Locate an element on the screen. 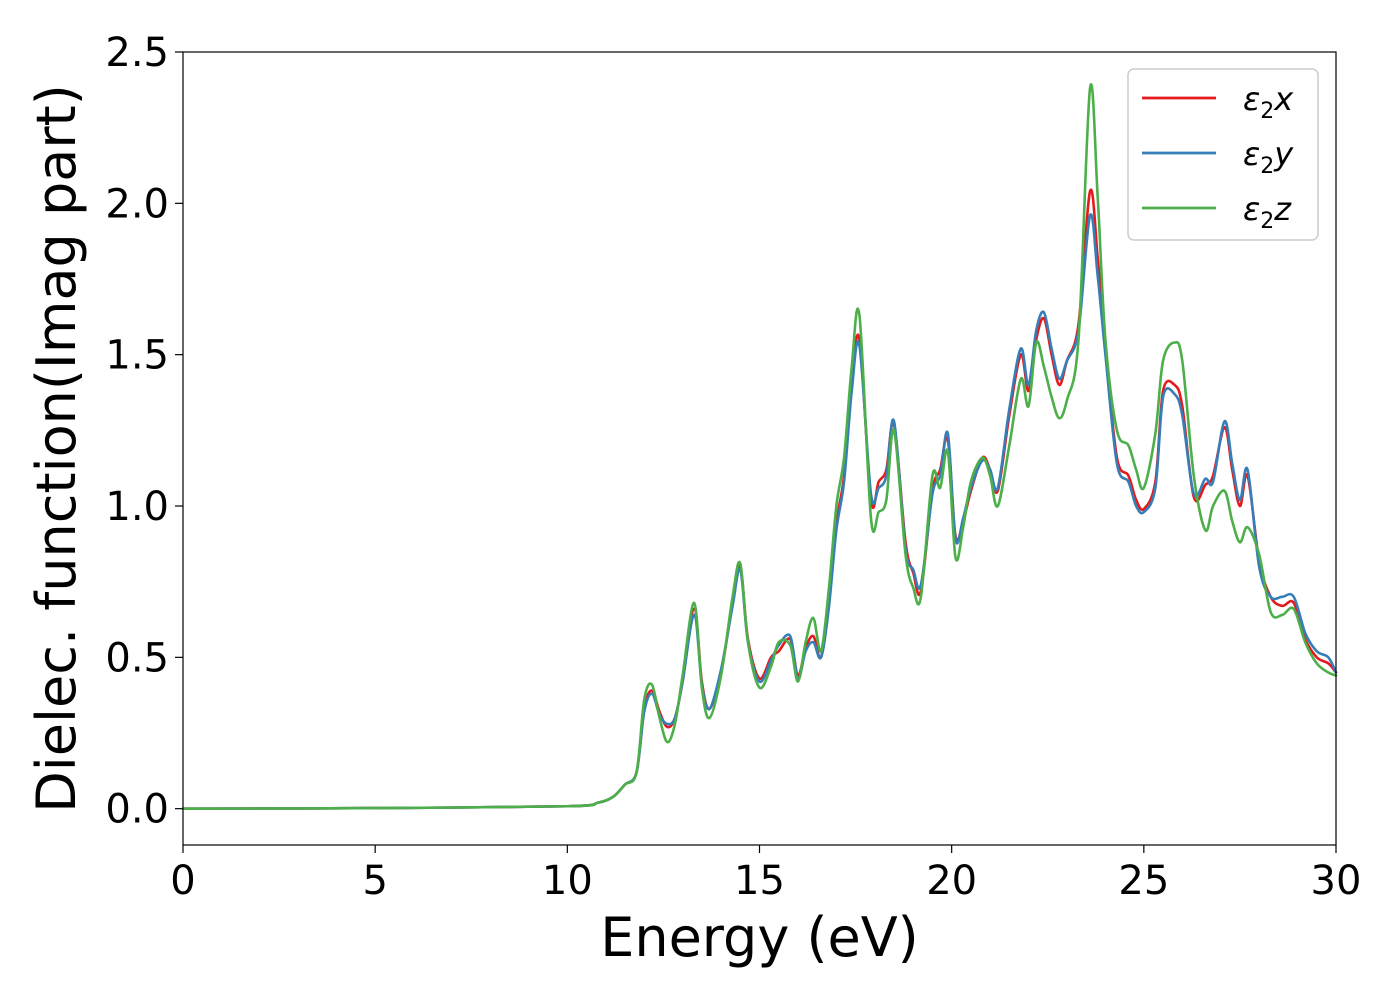 This screenshot has height=1000, width=1400. legend-label-z: ε2z is located at coordinates (1267, 212).